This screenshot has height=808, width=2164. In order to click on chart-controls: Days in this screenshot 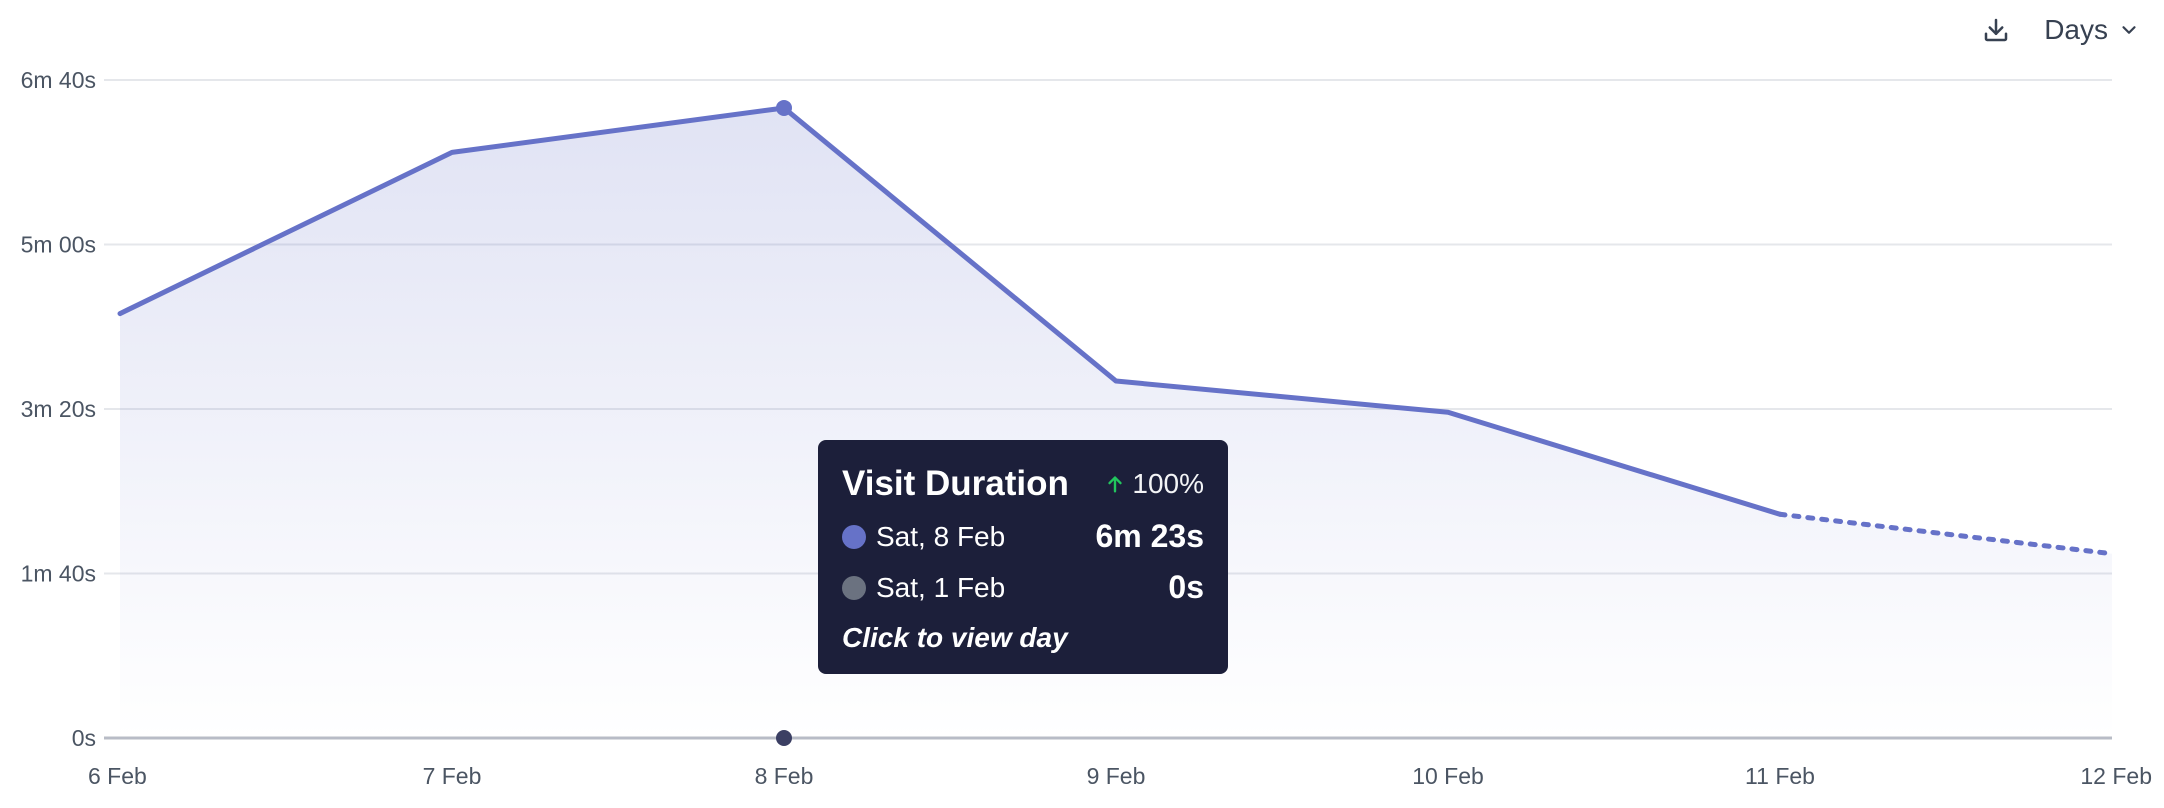, I will do `click(2058, 30)`.